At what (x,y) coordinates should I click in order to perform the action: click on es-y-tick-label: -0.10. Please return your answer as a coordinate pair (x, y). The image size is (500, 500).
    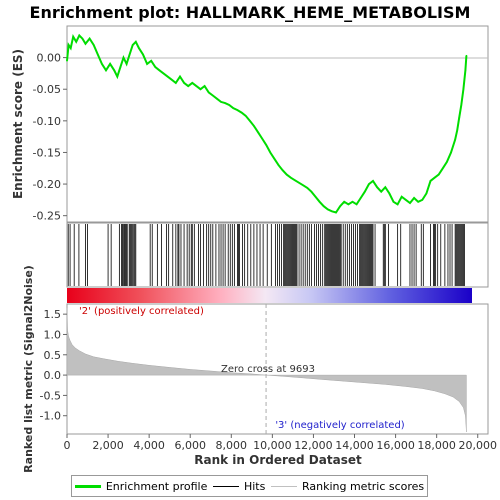
    Looking at the image, I should click on (47, 121).